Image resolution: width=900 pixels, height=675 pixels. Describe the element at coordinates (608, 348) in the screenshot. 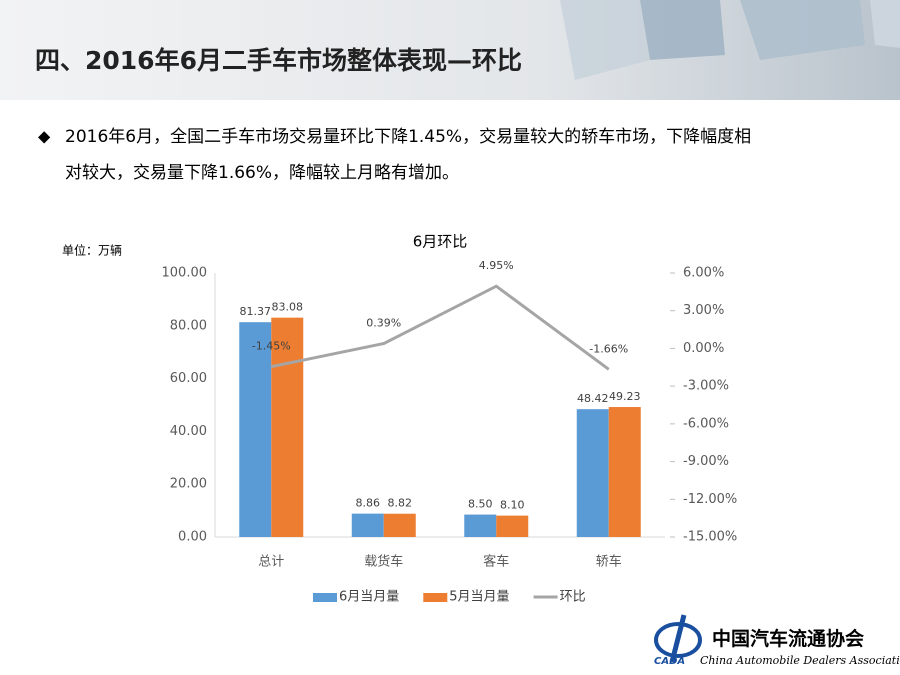

I see `line-value-label: -1.66%` at that location.